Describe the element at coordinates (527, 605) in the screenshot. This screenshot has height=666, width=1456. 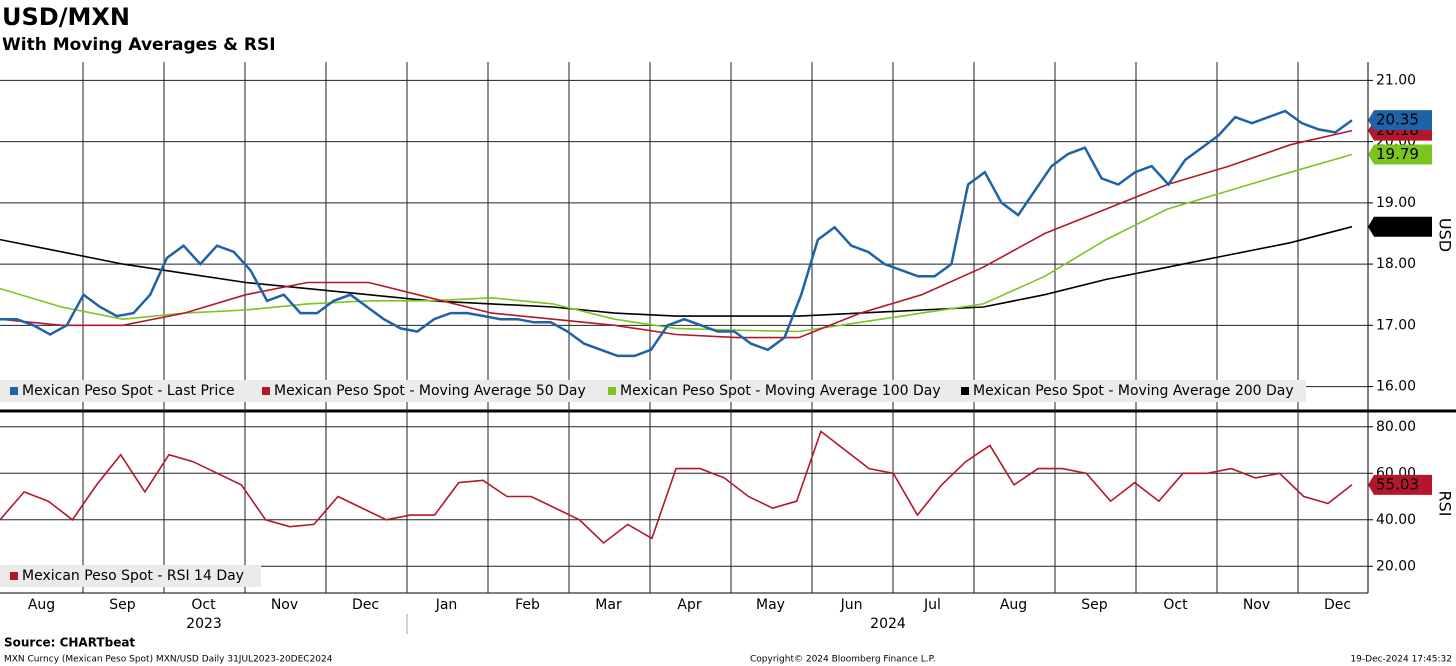
I see `x-tick-label: Feb` at that location.